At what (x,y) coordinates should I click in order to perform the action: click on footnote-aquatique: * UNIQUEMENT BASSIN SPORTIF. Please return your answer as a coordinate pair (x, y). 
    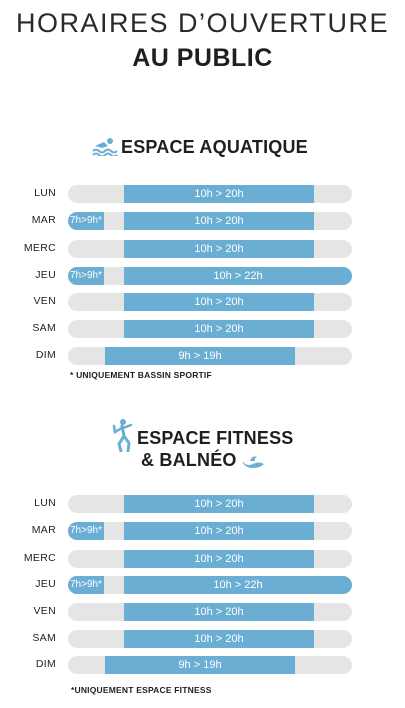
    Looking at the image, I should click on (141, 375).